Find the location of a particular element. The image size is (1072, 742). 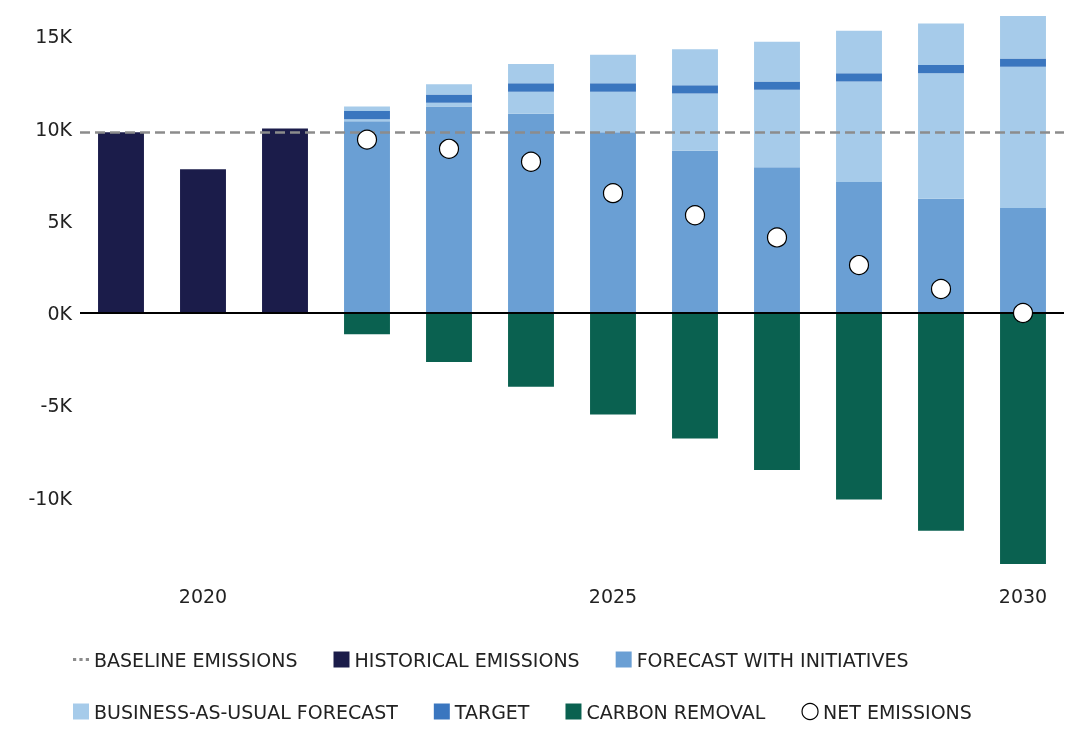

y-tick-label: 10K is located at coordinates (54, 128).